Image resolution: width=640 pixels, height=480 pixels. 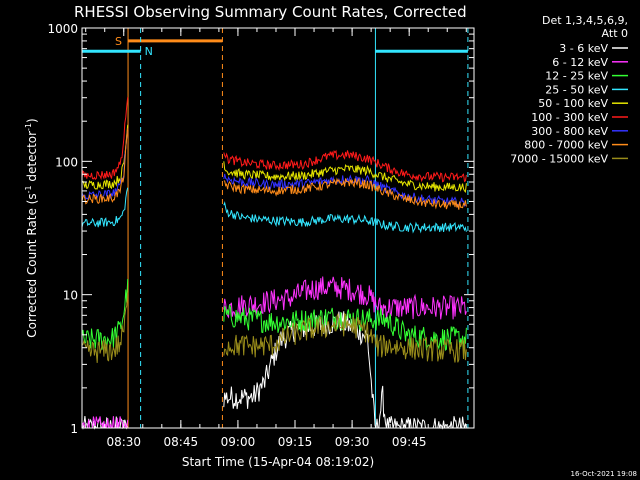 I want to click on x-tick-label: 09:15, so click(x=295, y=442).